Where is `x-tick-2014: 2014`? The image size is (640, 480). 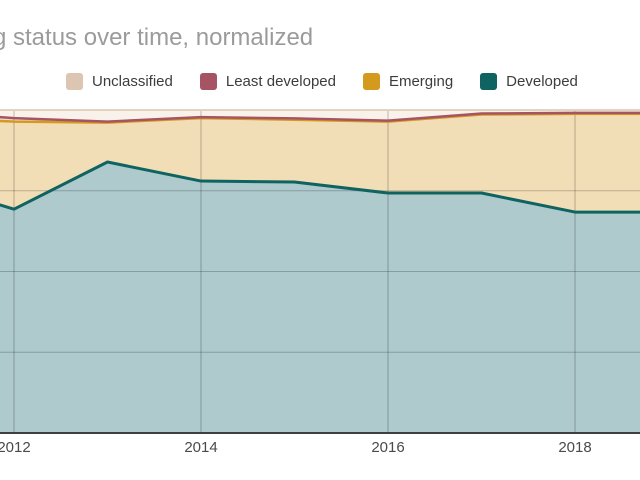
x-tick-2014: 2014 is located at coordinates (200, 447).